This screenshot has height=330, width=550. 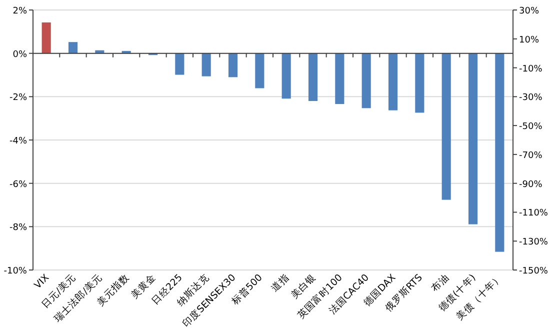 I want to click on y2-tick-label: -50%, so click(x=531, y=127).